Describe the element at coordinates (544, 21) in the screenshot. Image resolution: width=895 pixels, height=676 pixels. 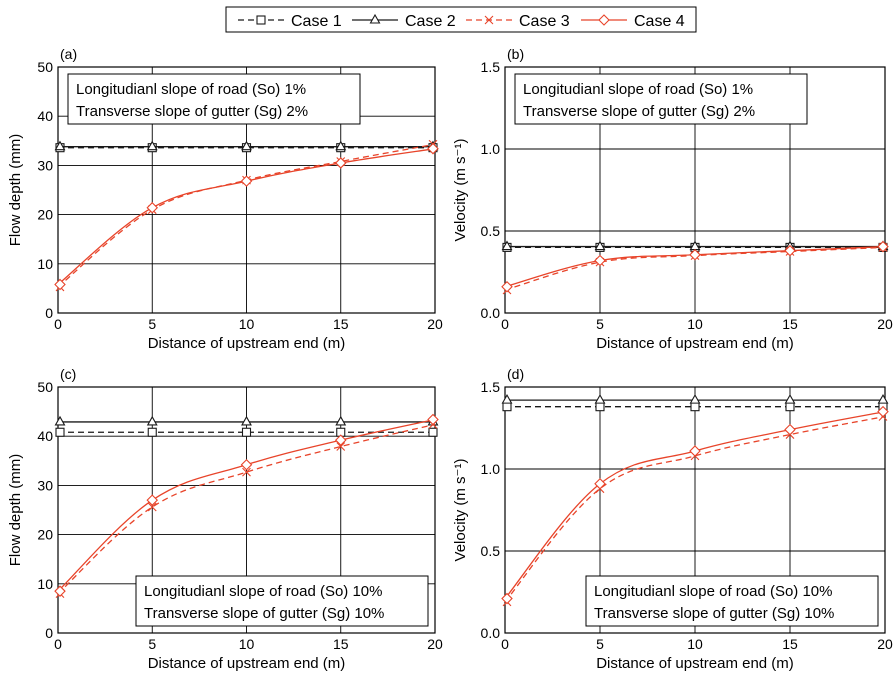
I see `legend-label: Case 3` at that location.